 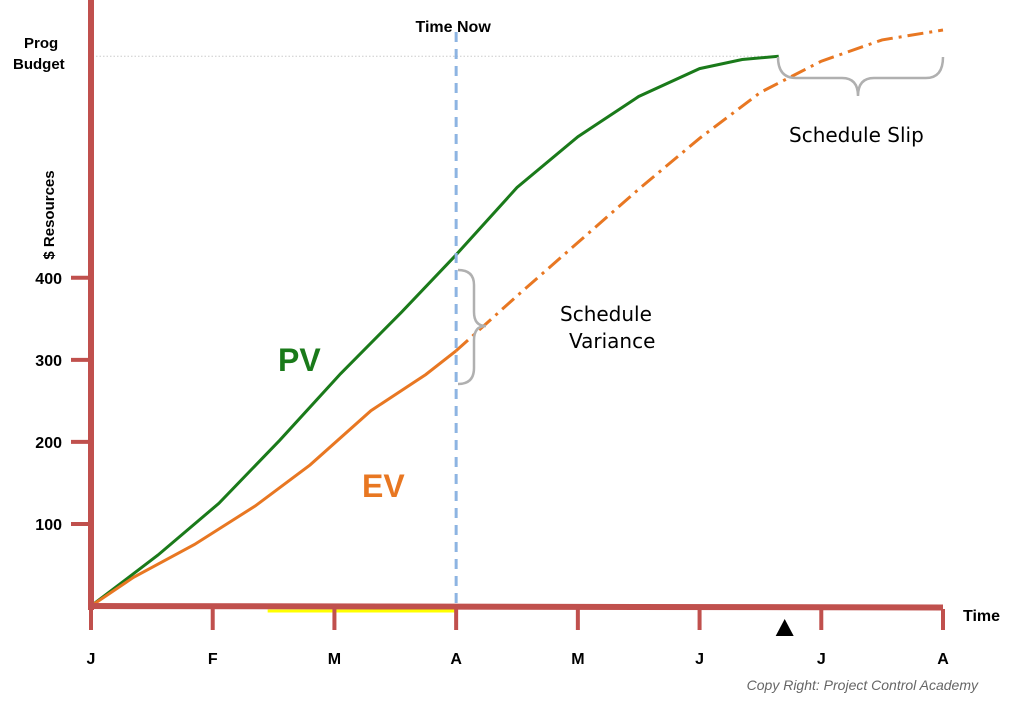 I want to click on pv-series-label: PV, so click(x=299, y=360).